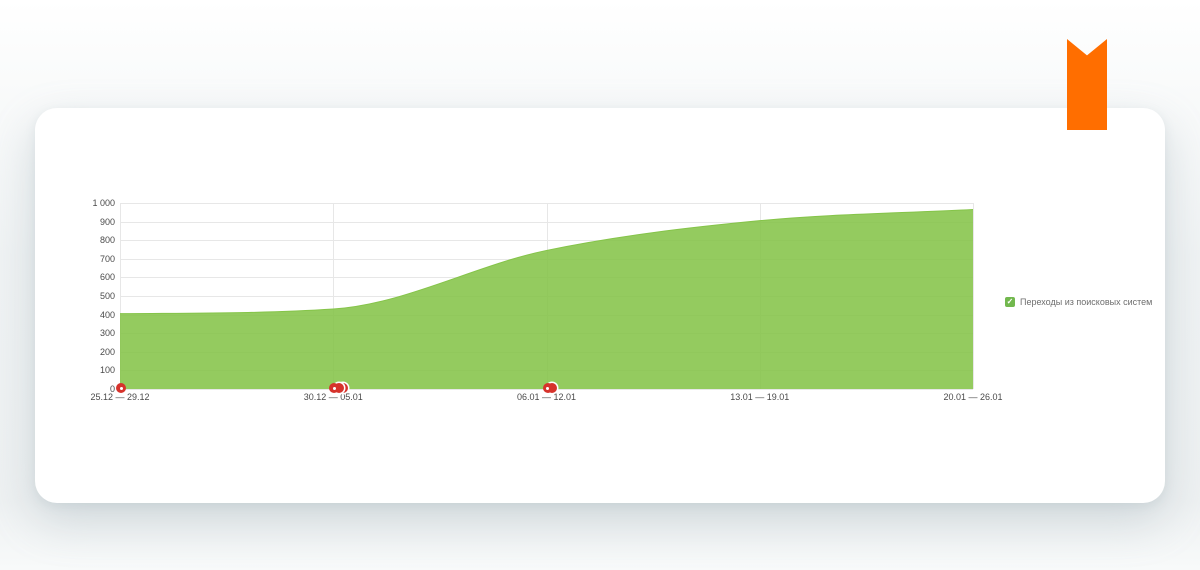  What do you see at coordinates (546, 262) in the screenshot?
I see `area-series-edge` at bounding box center [546, 262].